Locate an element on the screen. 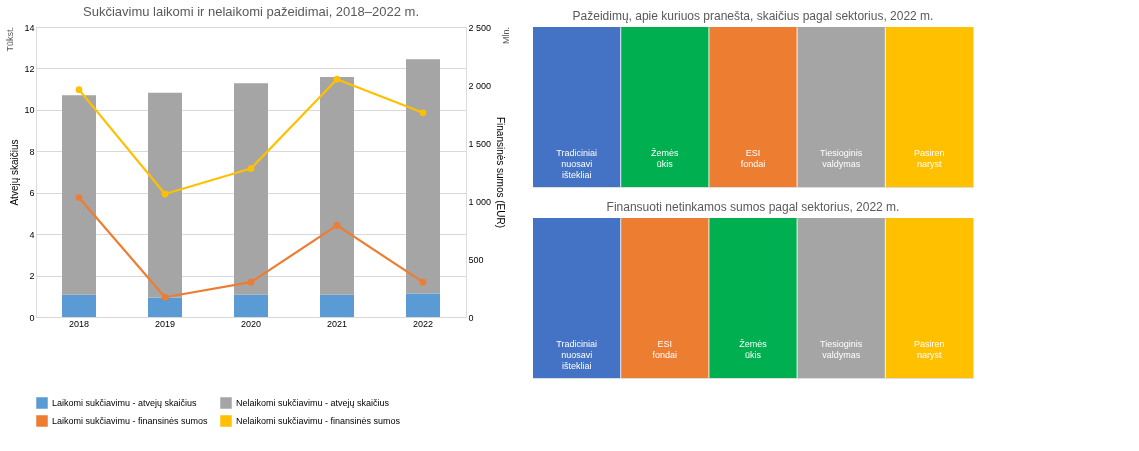 This screenshot has width=1139, height=451. y2-tick-label: 0 is located at coordinates (471, 317).